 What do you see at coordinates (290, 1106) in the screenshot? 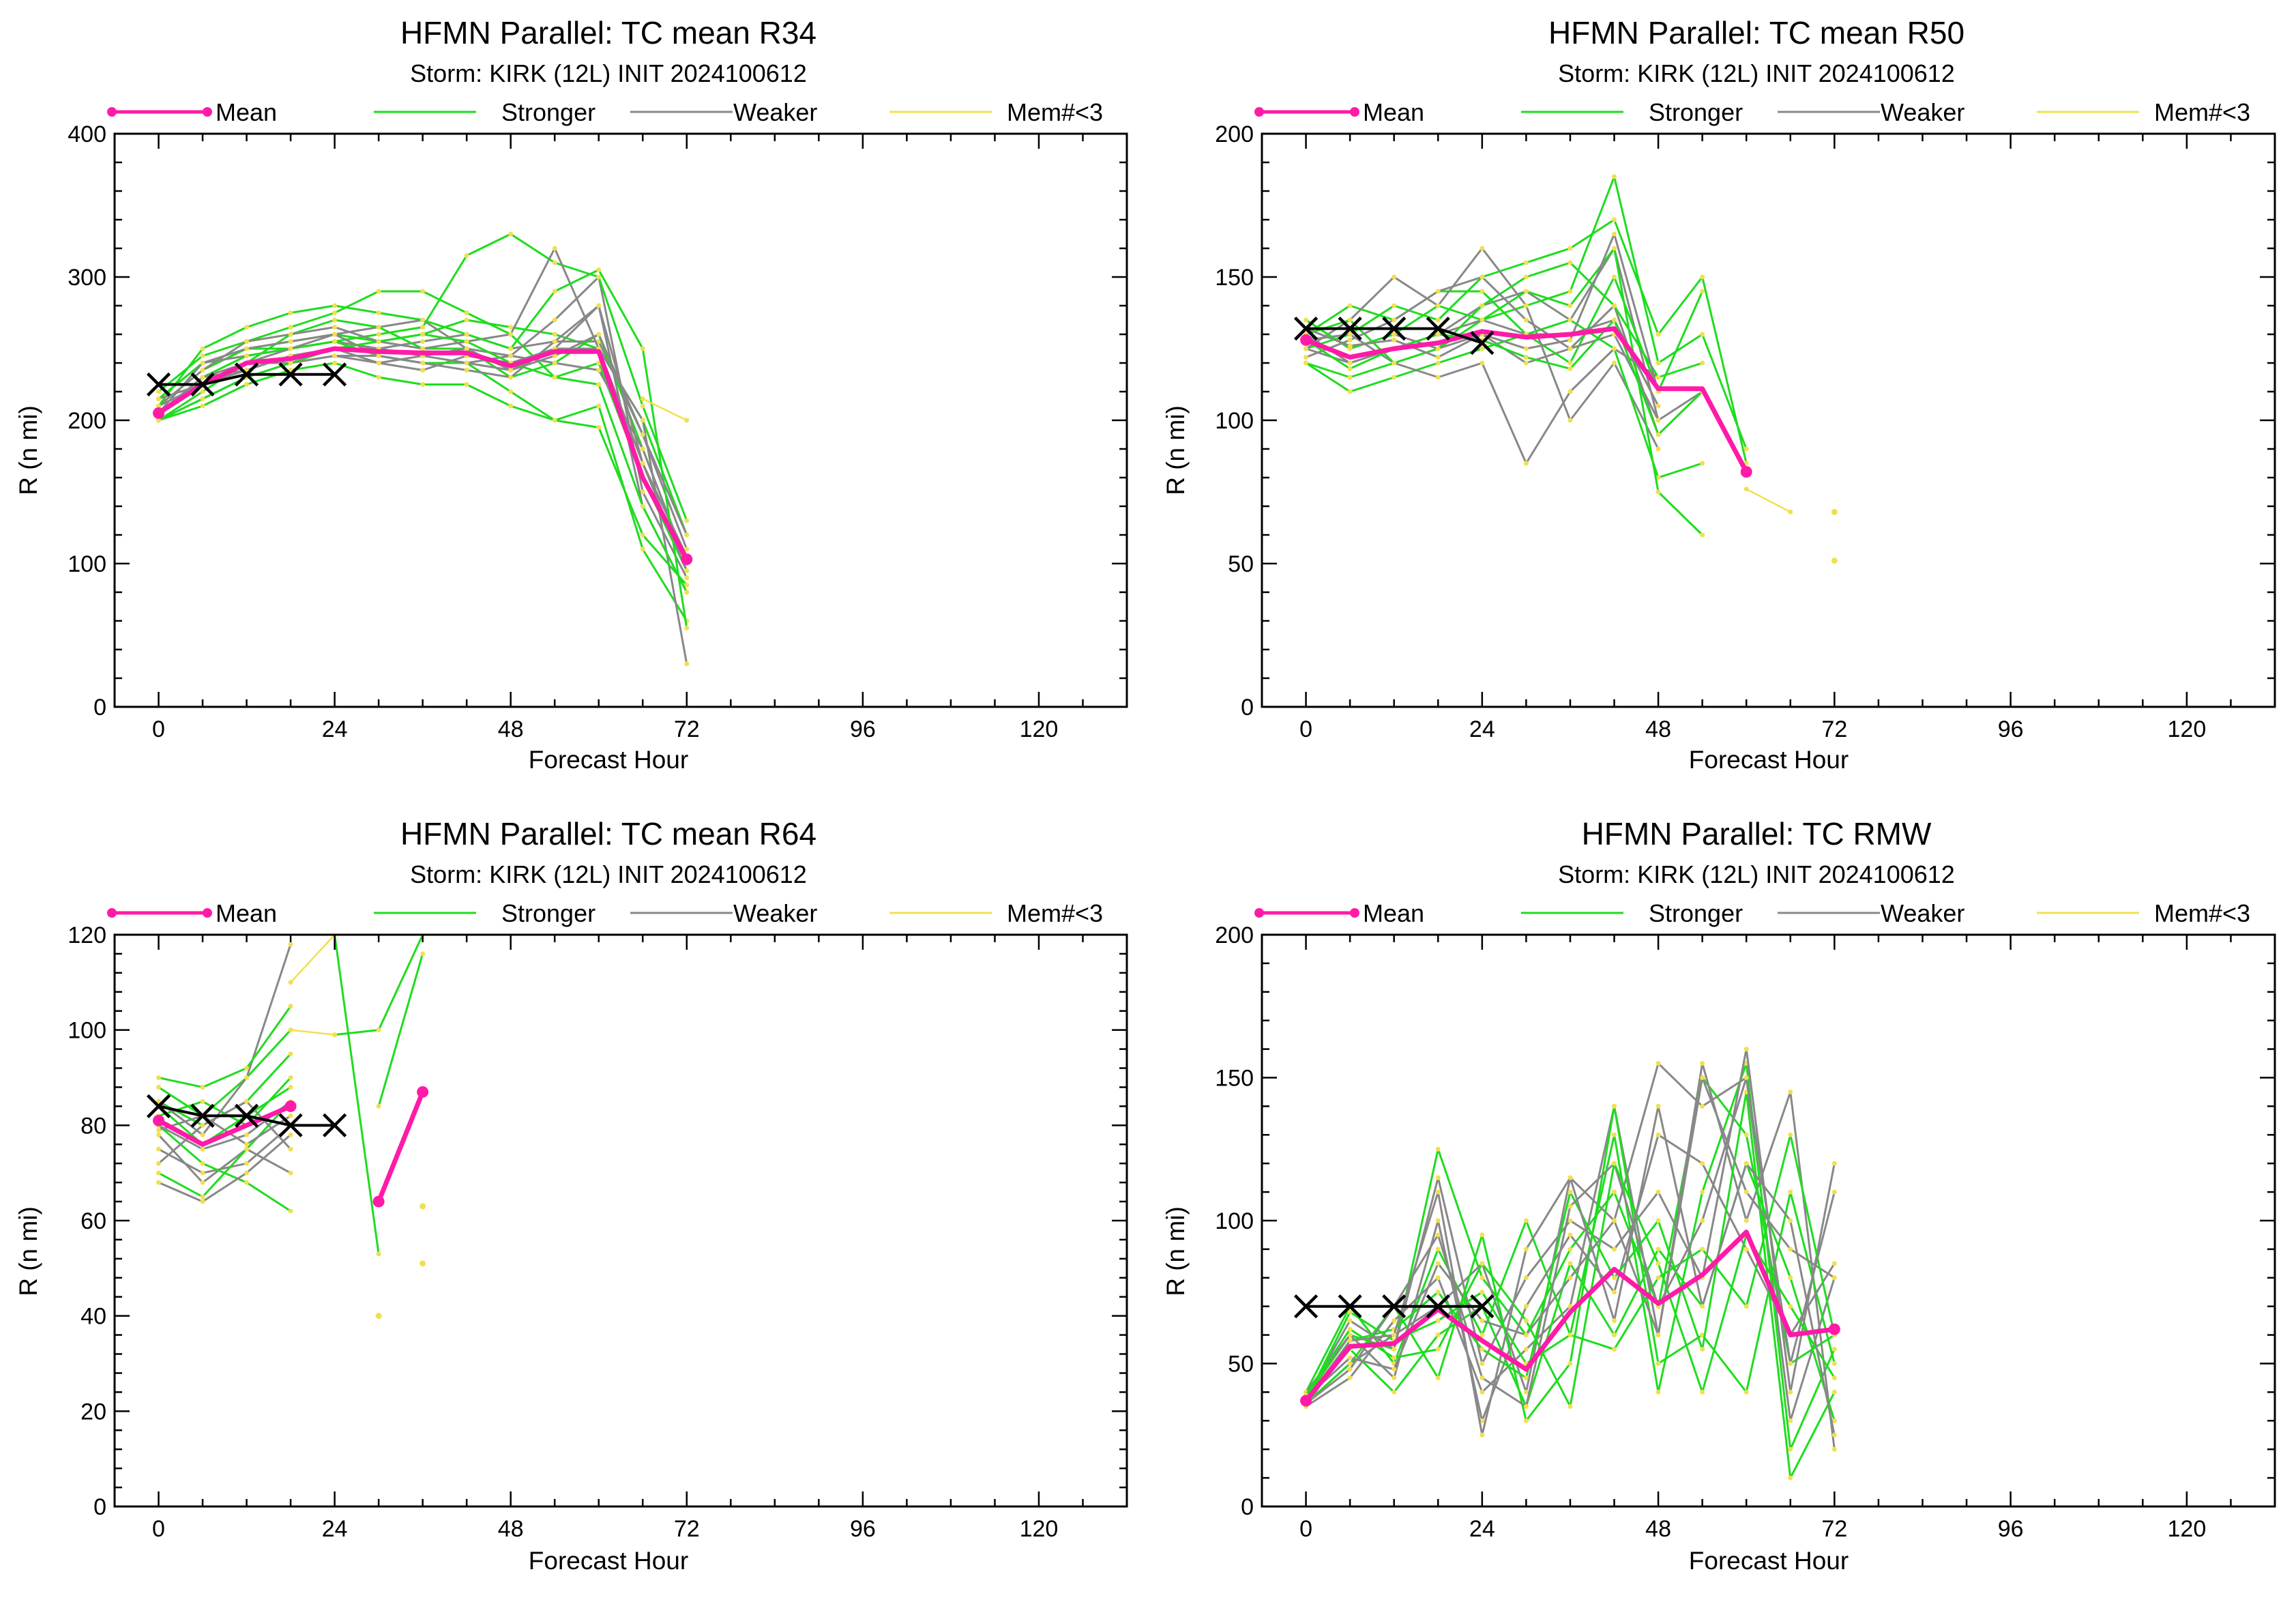
I see `mean-endpoint` at bounding box center [290, 1106].